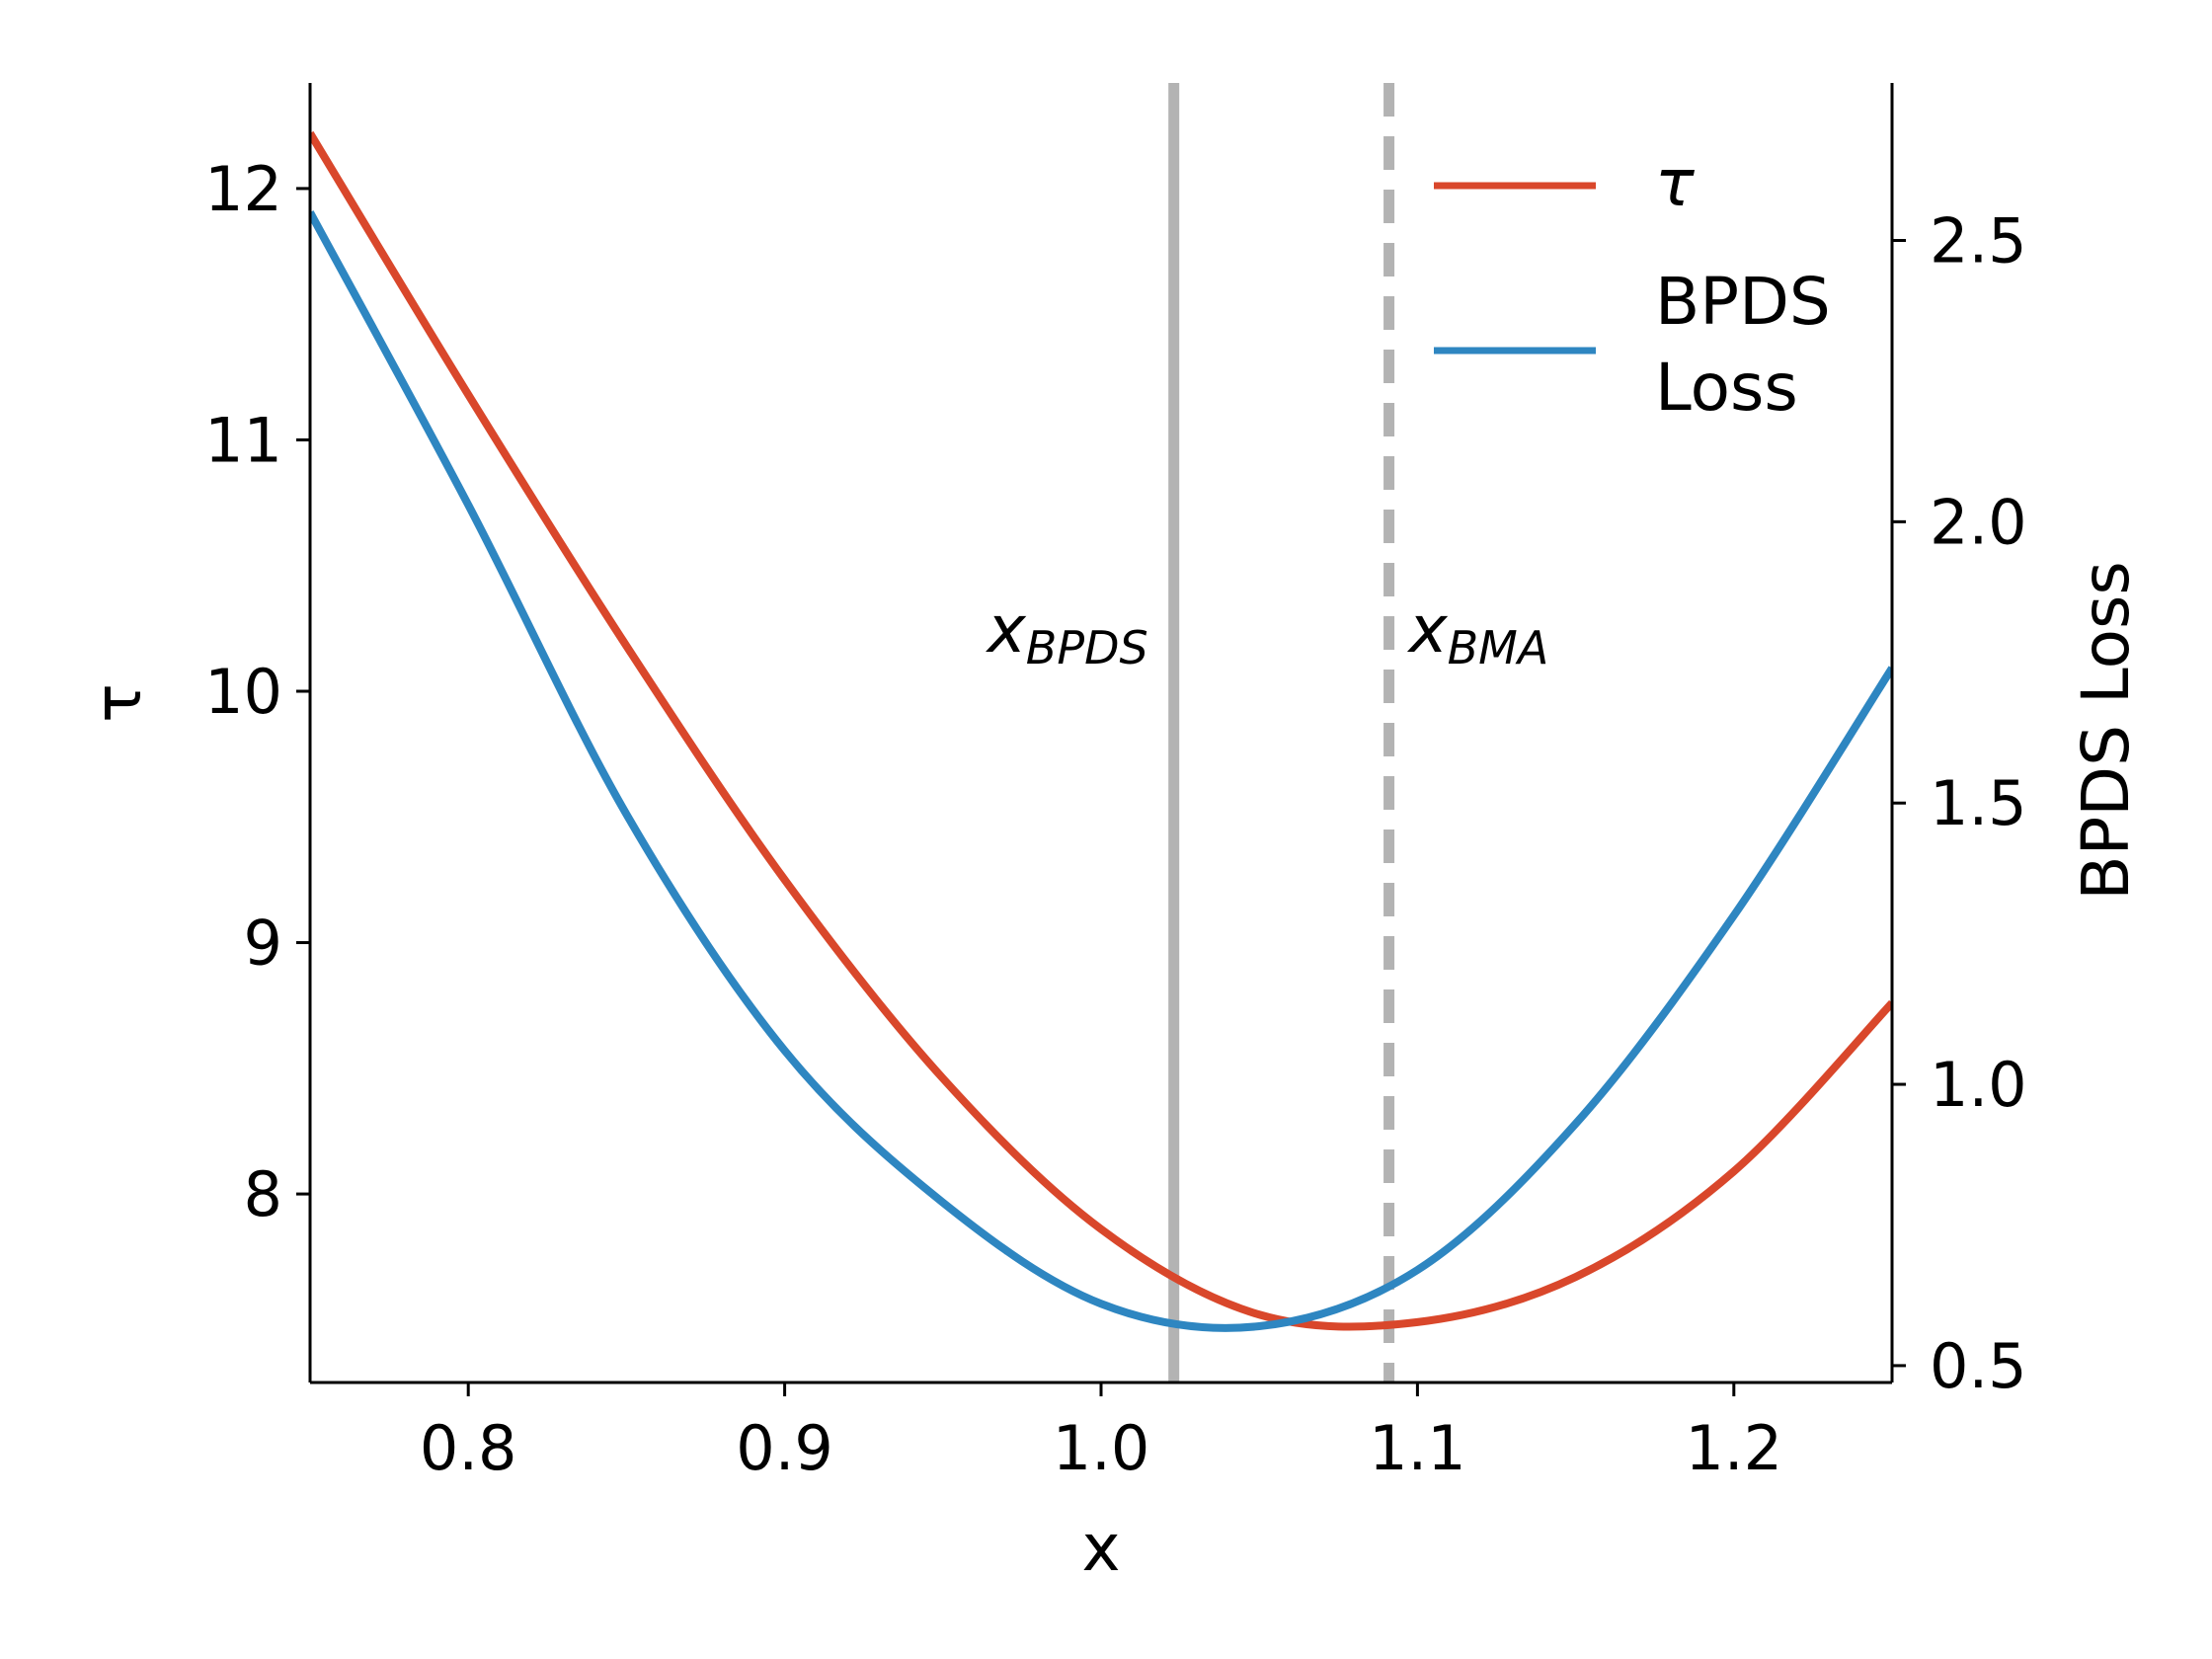 The width and height of the screenshot is (2212, 1659). What do you see at coordinates (263, 944) in the screenshot?
I see `y-left-tick-label: 9` at bounding box center [263, 944].